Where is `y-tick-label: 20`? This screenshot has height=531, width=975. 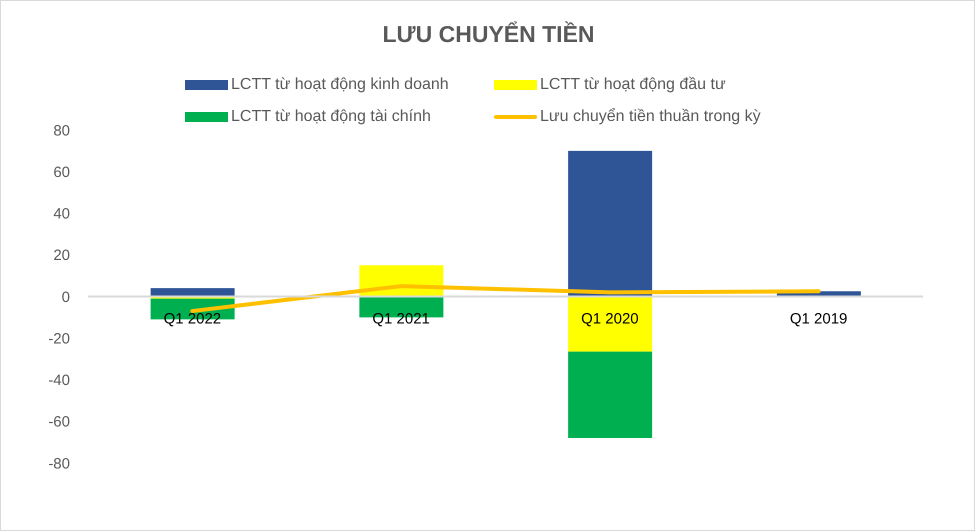 y-tick-label: 20 is located at coordinates (61, 255).